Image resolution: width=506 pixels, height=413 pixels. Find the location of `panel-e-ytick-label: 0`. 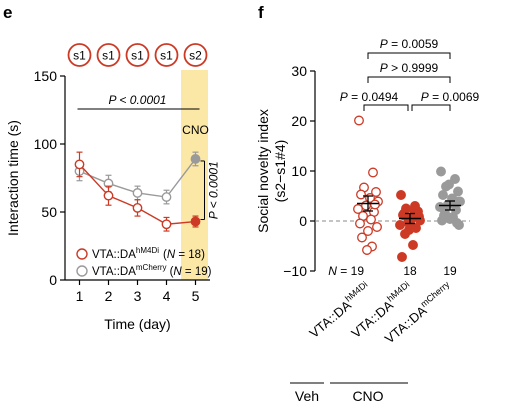

panel-e-ytick-label: 0 is located at coordinates (53, 280).